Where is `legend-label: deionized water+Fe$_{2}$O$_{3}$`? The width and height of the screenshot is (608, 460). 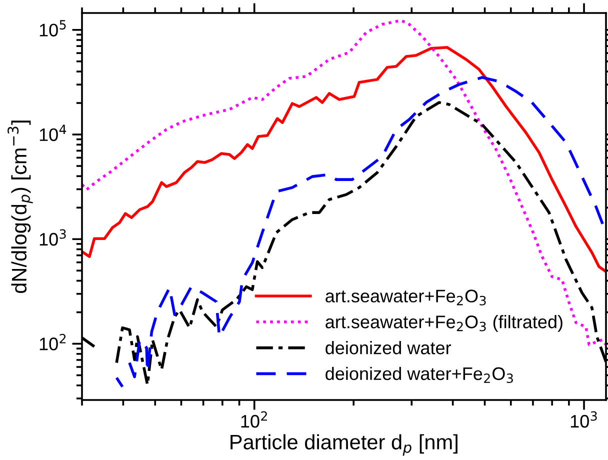 legend-label: deionized water+Fe$_{2}$O$_{3}$ is located at coordinates (419, 375).